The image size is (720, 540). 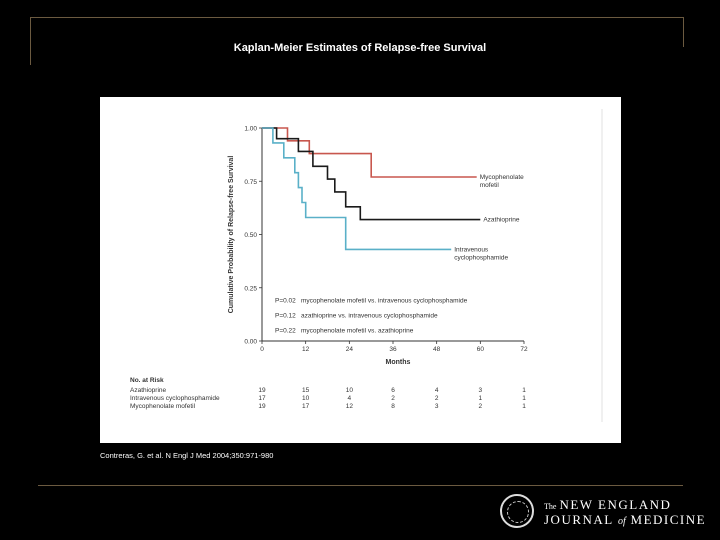 What do you see at coordinates (524, 349) in the screenshot?
I see `x-tick-label: 72` at bounding box center [524, 349].